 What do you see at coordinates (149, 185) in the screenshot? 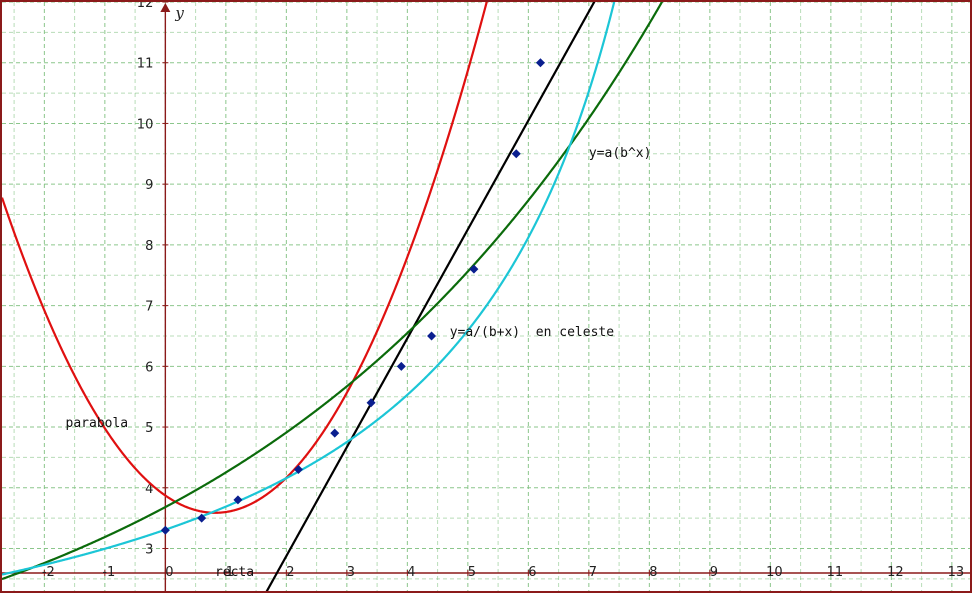
I see `y-tick-label: 9` at bounding box center [149, 185].